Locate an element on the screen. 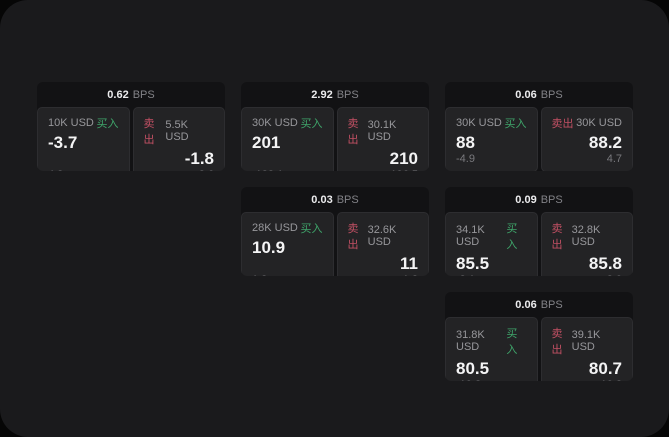 The width and height of the screenshot is (669, 437). bps-header: 2.92 BPS is located at coordinates (335, 94).